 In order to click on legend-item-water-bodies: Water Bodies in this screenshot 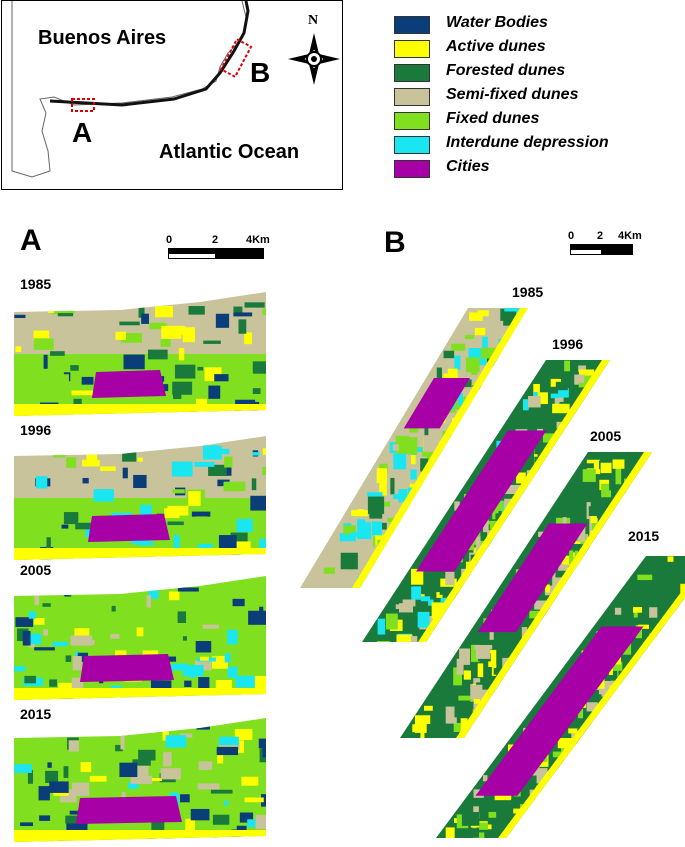, I will do `click(534, 25)`.